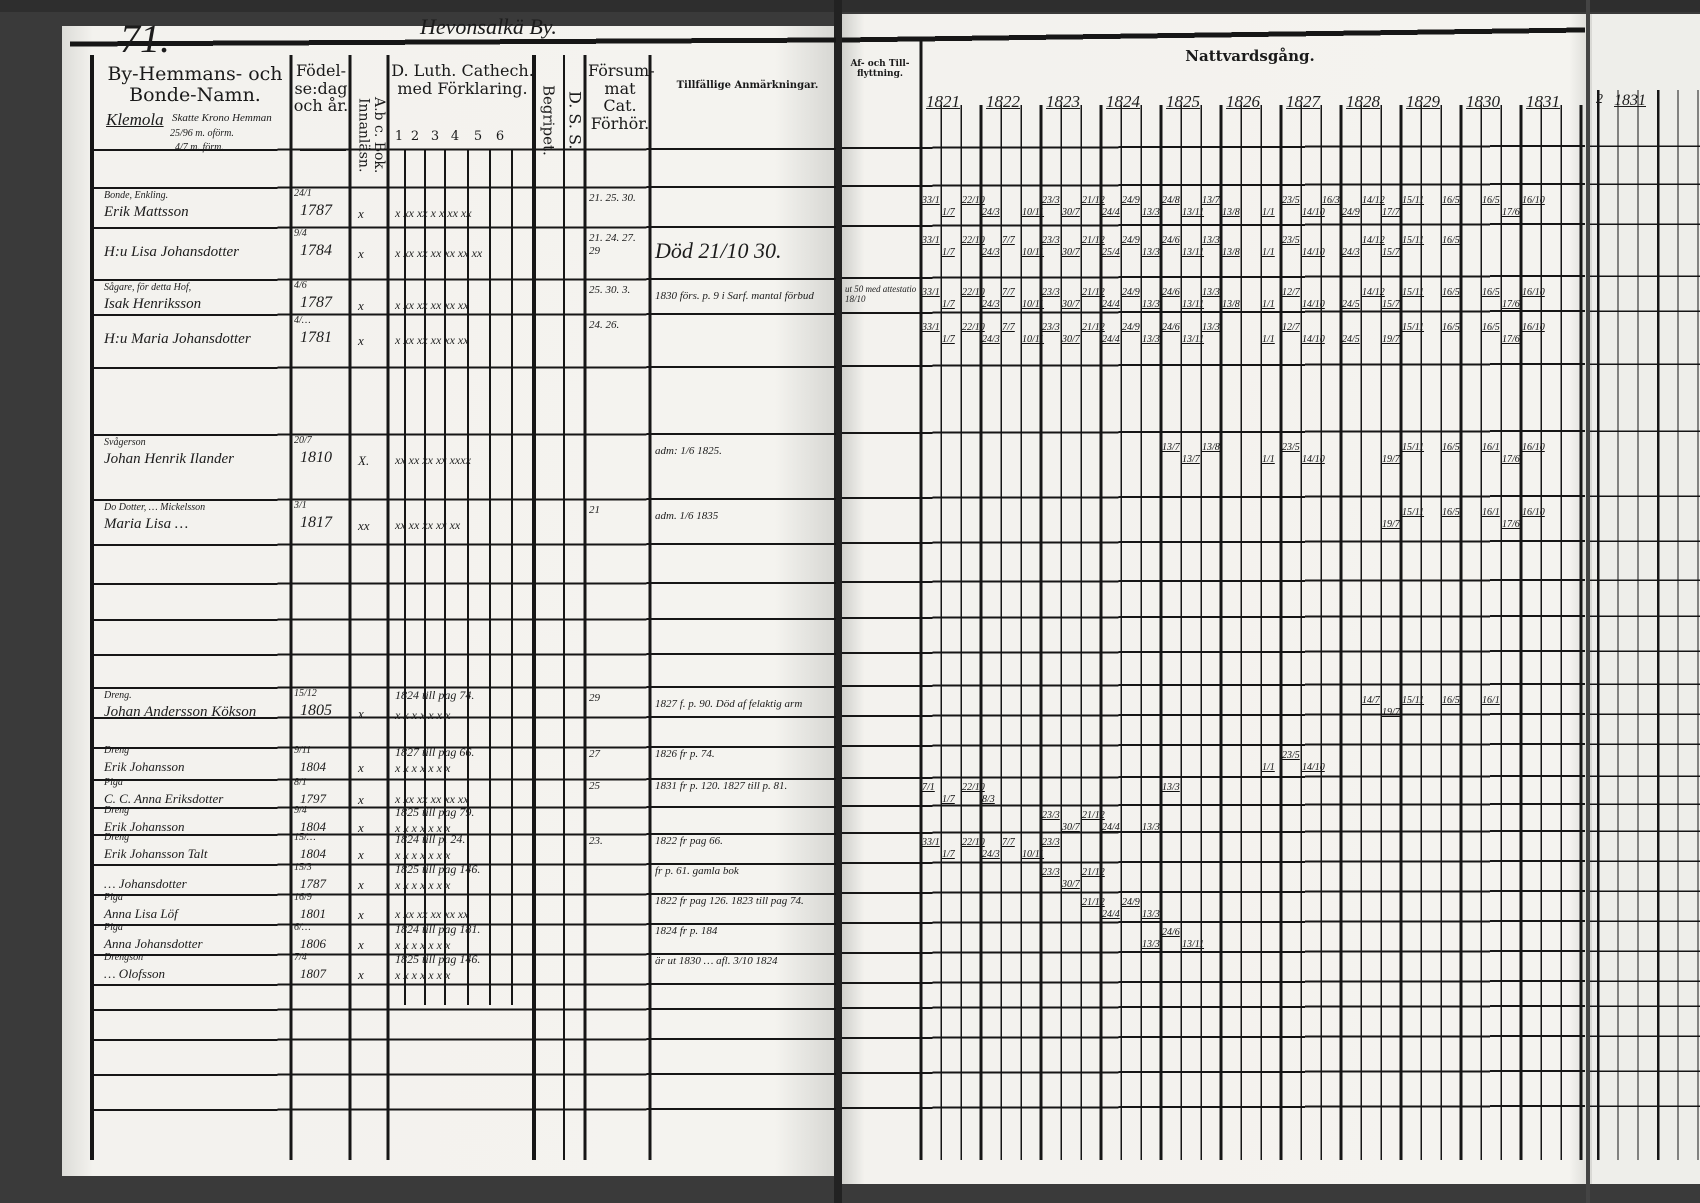 The height and width of the screenshot is (1203, 1700). I want to click on person-name: Erik Mattsson, so click(146, 212).